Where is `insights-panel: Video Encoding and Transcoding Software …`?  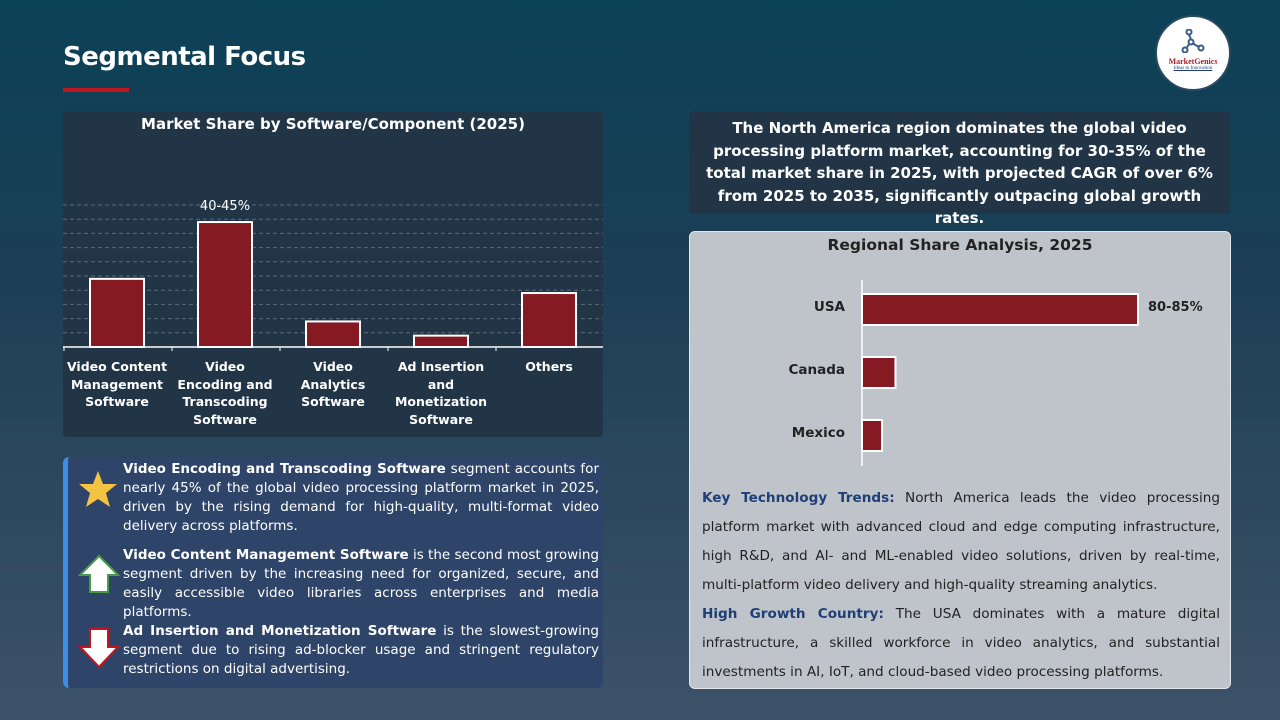 insights-panel: Video Encoding and Transcoding Software … is located at coordinates (333, 572).